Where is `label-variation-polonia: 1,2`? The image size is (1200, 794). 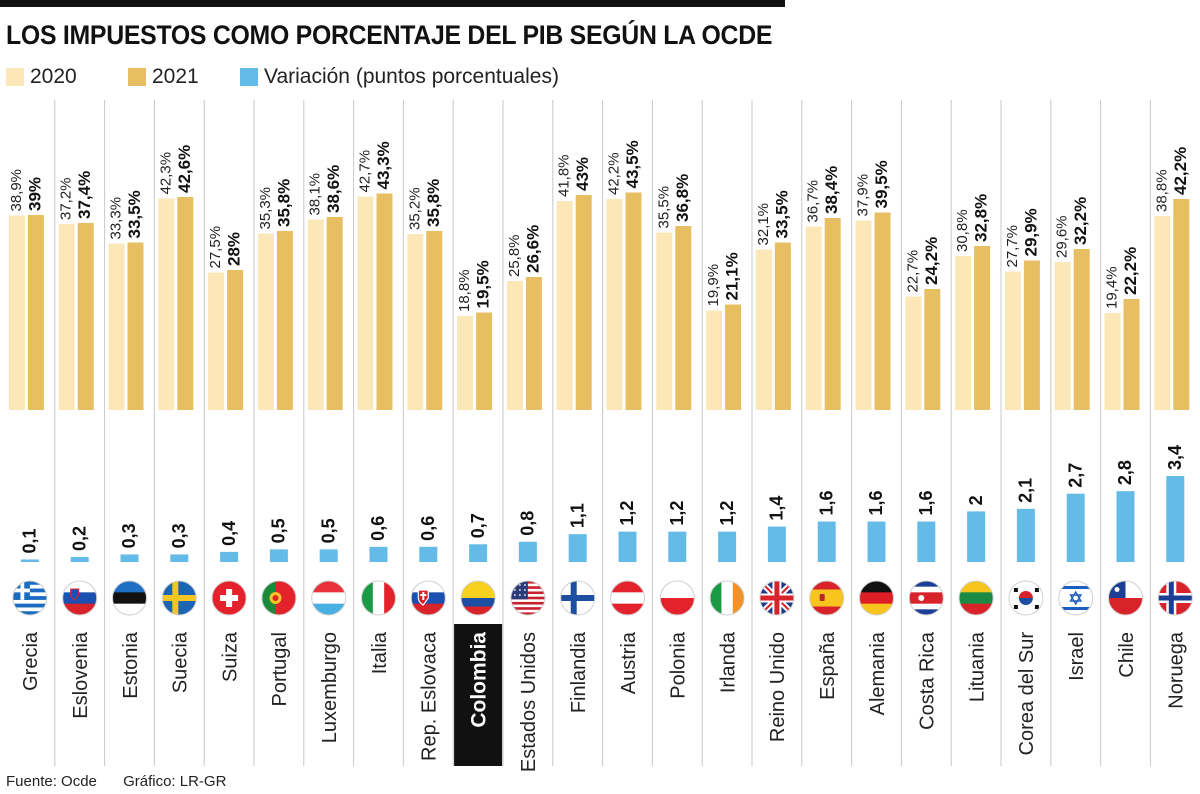
label-variation-polonia: 1,2 is located at coordinates (677, 513).